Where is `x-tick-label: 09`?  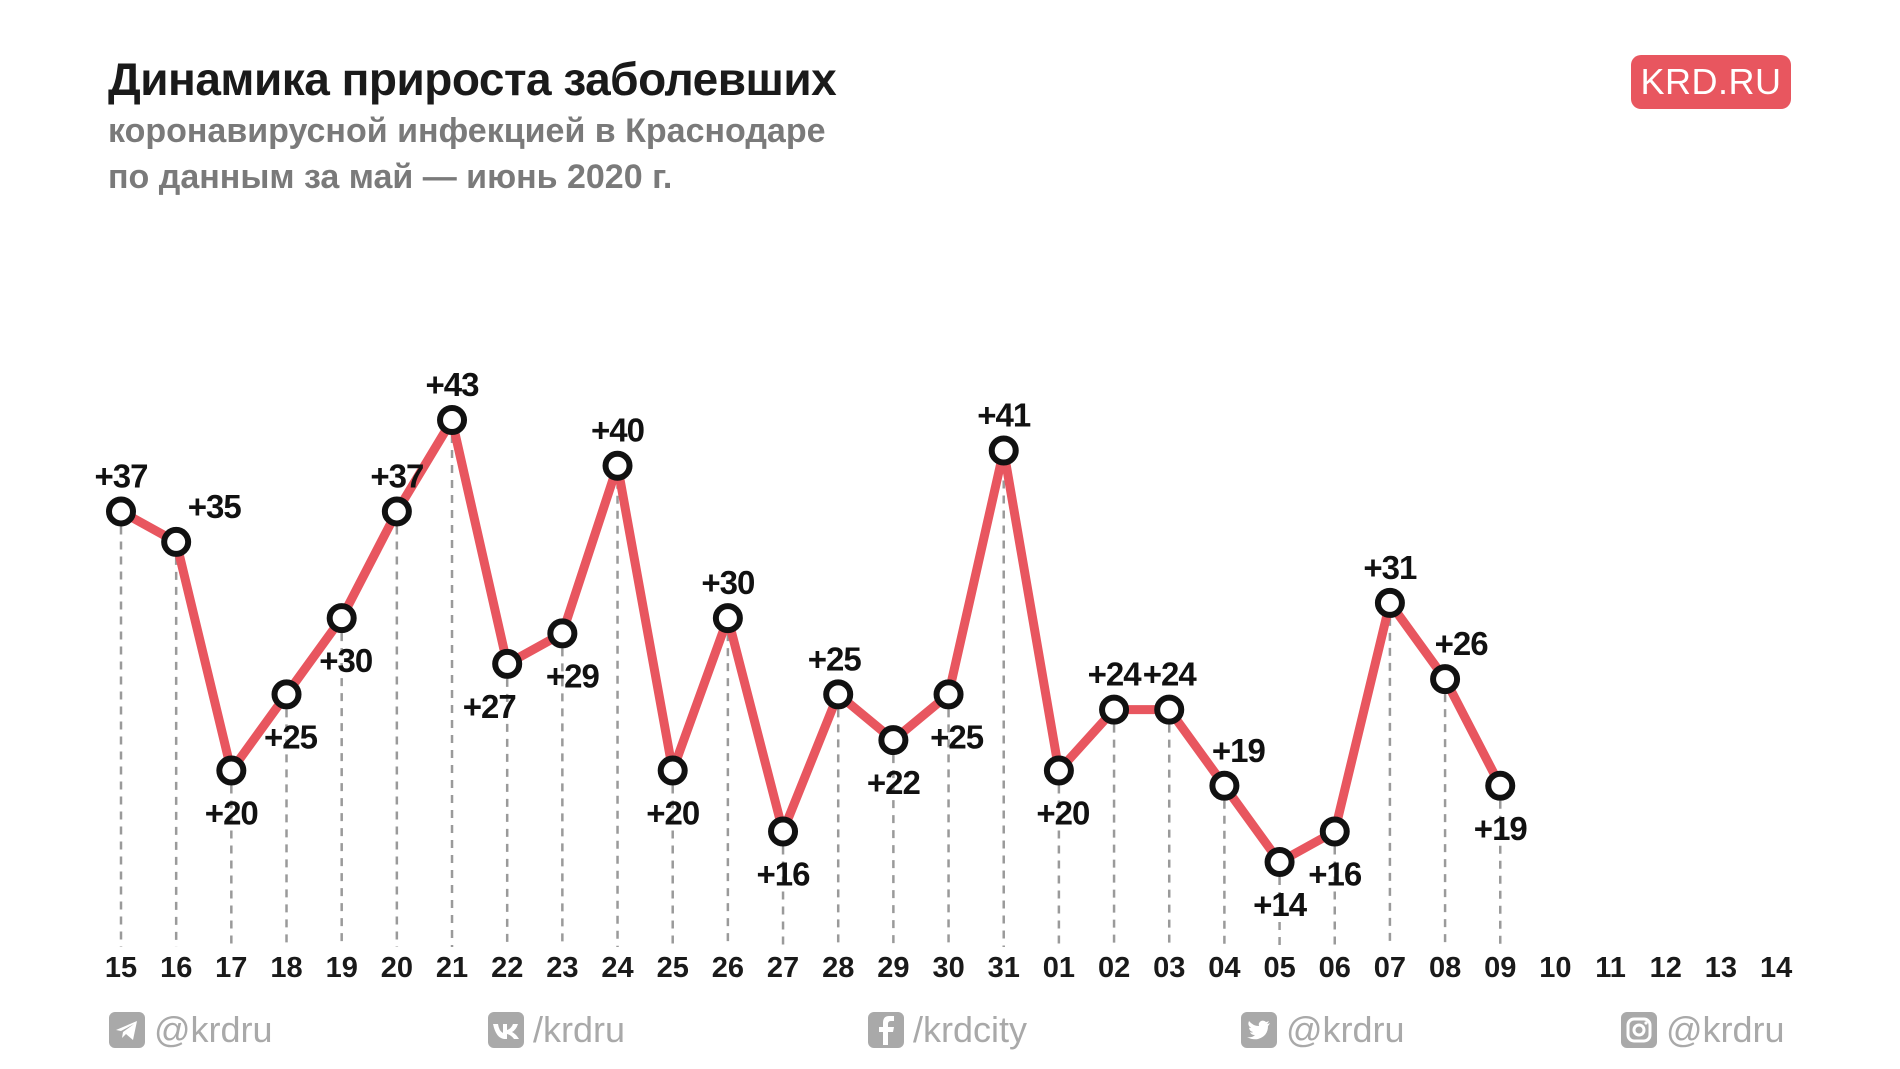 x-tick-label: 09 is located at coordinates (1500, 968).